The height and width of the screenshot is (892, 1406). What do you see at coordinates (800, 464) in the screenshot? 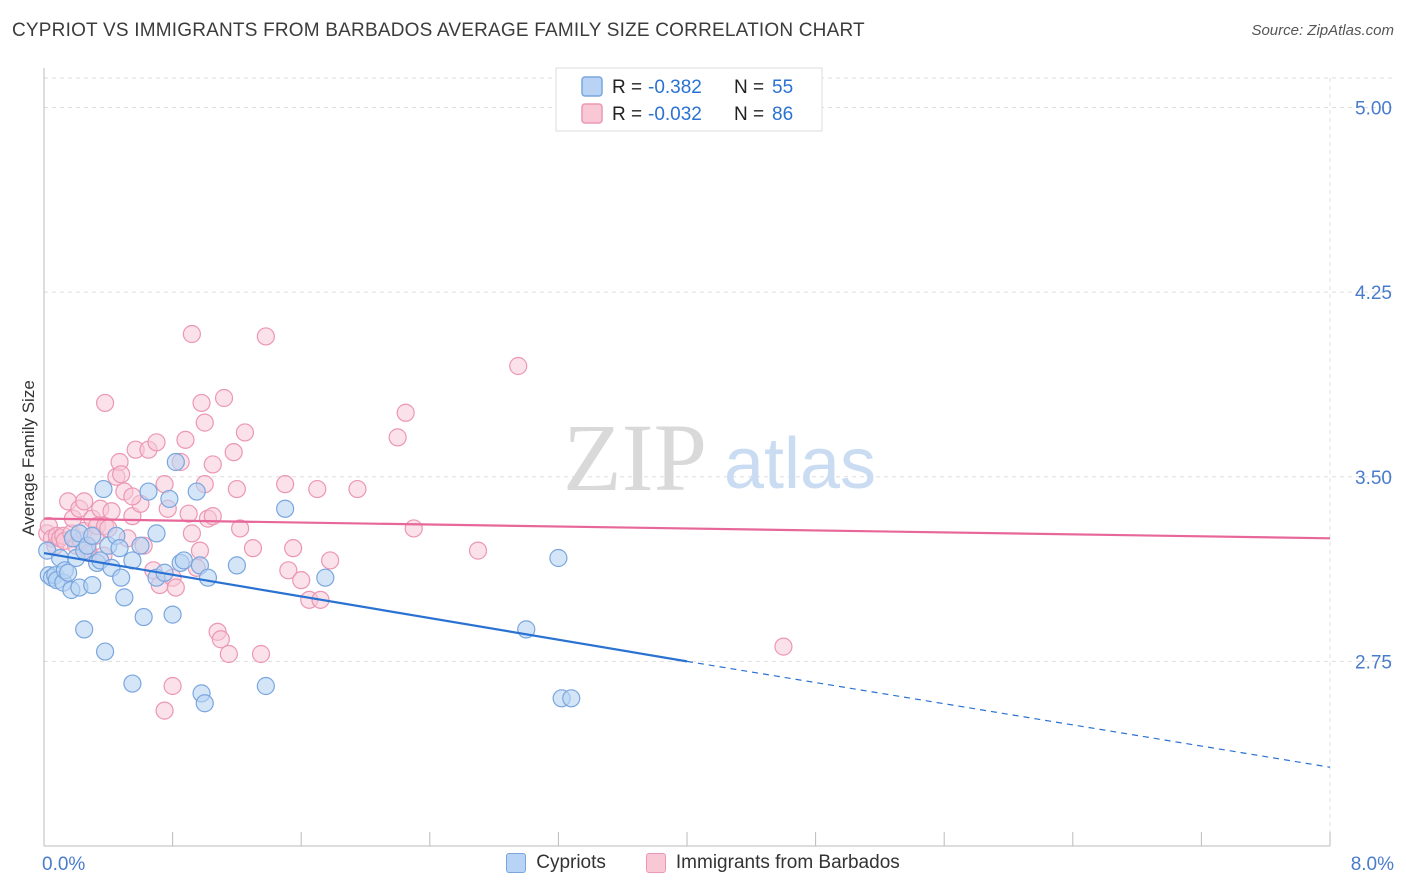
I see `watermark-atlas: atlas` at bounding box center [800, 464].